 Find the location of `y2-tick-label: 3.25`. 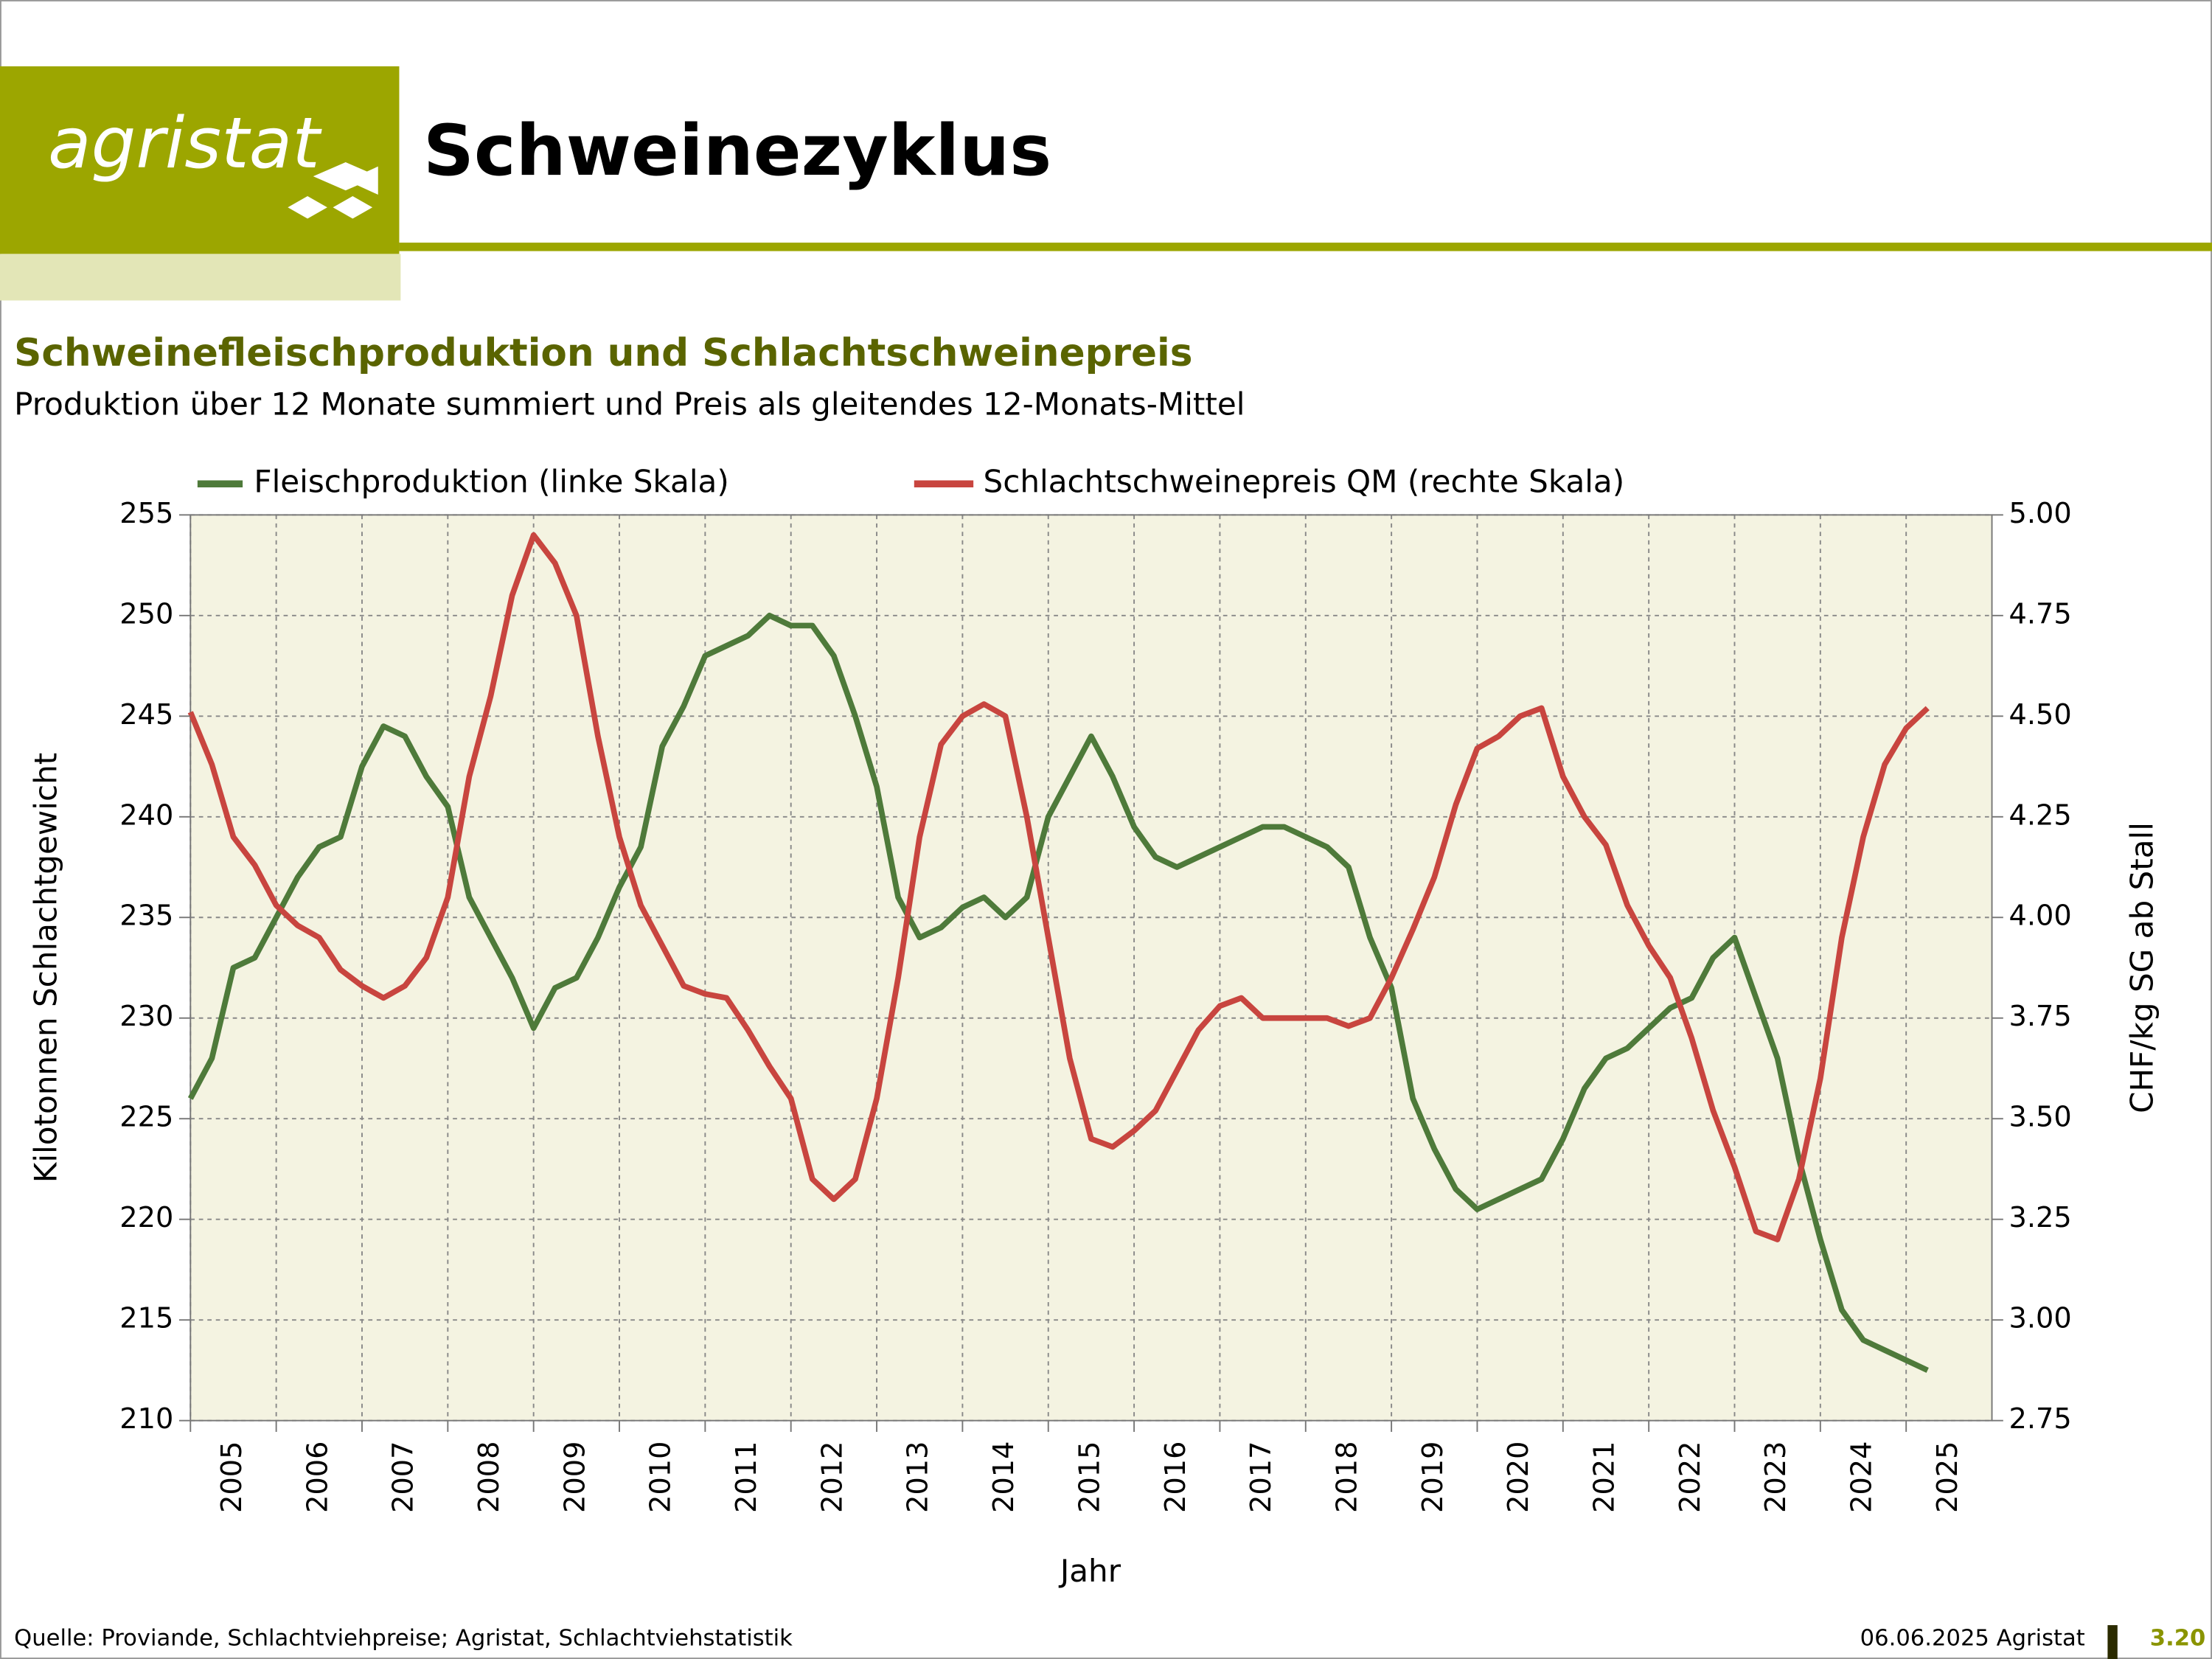

y2-tick-label: 3.25 is located at coordinates (2039, 1217).